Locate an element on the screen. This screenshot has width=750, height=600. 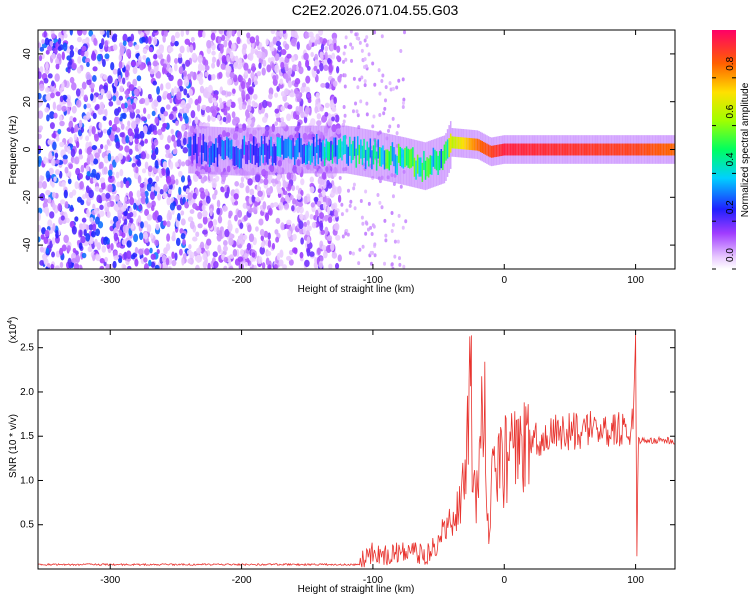
snr-y-tick-label: 1.5 is located at coordinates (27, 436).